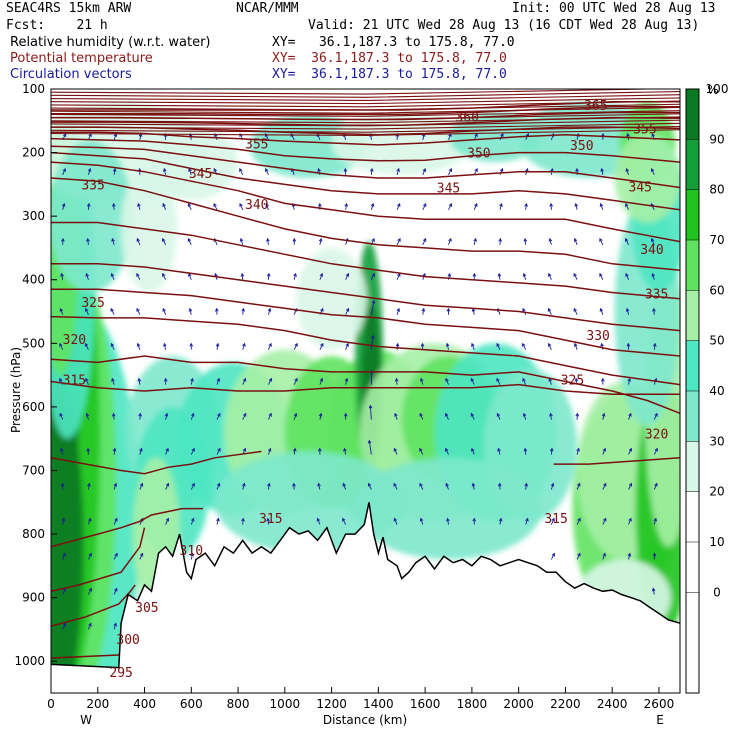 Image resolution: width=740 pixels, height=740 pixels. Describe the element at coordinates (614, 8) in the screenshot. I see `init-time: Init: 00 UTC Wed 28 Aug 13` at that location.